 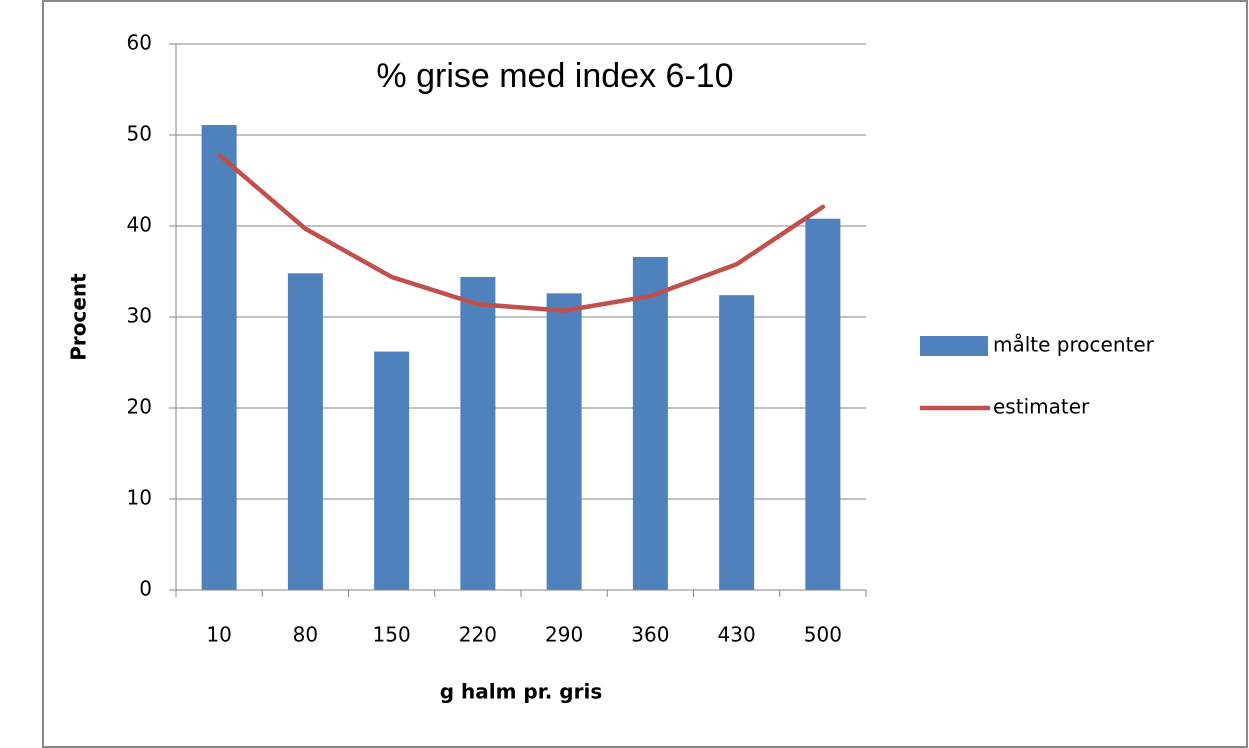 What do you see at coordinates (554, 76) in the screenshot?
I see `chart-title: % grise med index 6-10` at bounding box center [554, 76].